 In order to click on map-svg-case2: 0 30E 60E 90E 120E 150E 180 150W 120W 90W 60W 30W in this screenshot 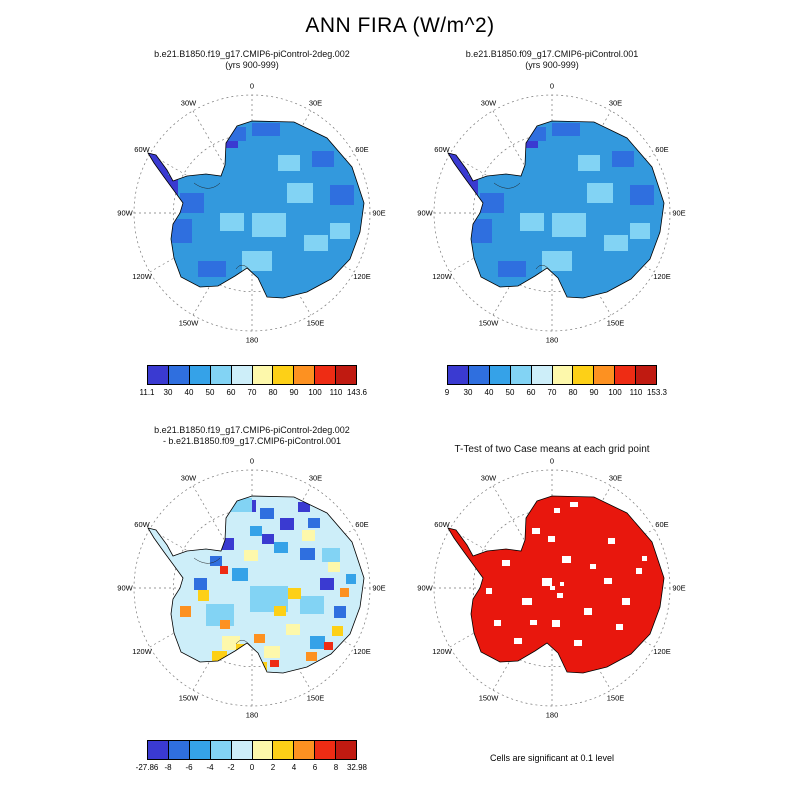, I will do `click(551, 213)`.